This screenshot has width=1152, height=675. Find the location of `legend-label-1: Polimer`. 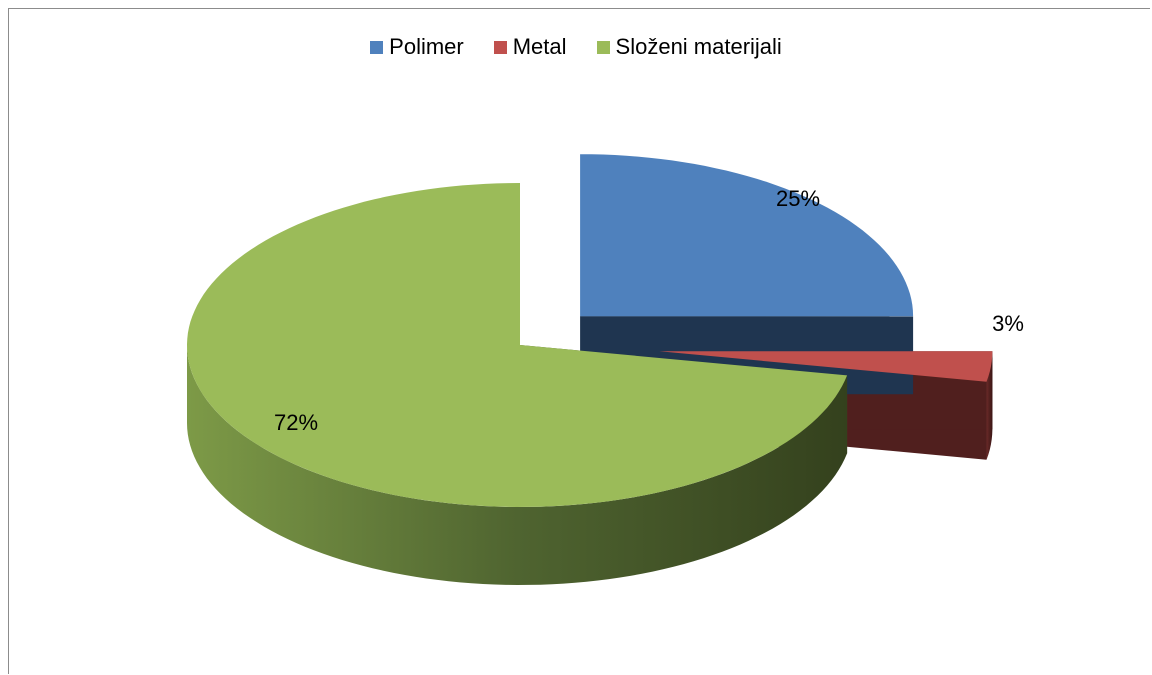

legend-label-1: Polimer is located at coordinates (426, 46).